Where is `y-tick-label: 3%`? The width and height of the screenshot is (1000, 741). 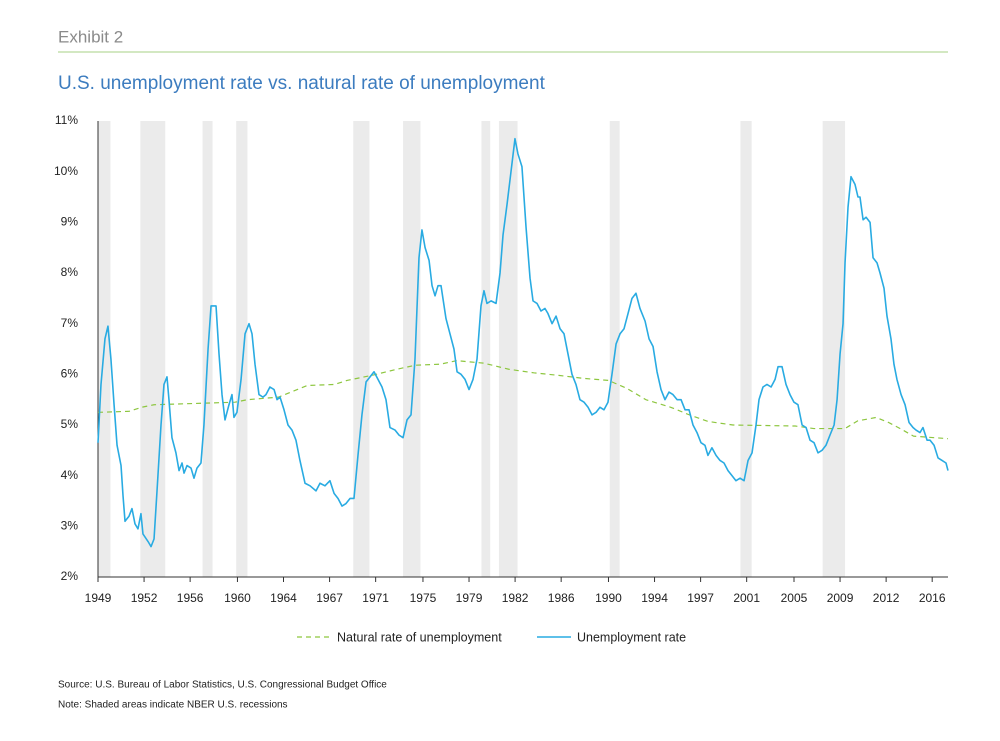
y-tick-label: 3% is located at coordinates (70, 526).